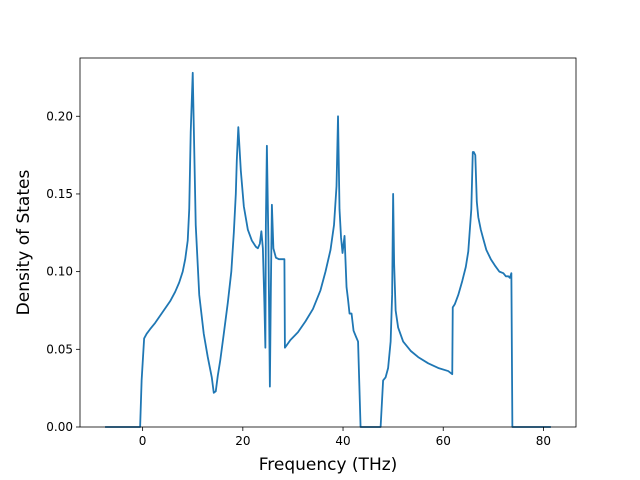 The height and width of the screenshot is (480, 640). I want to click on y-tick-label: 0.10, so click(59, 272).